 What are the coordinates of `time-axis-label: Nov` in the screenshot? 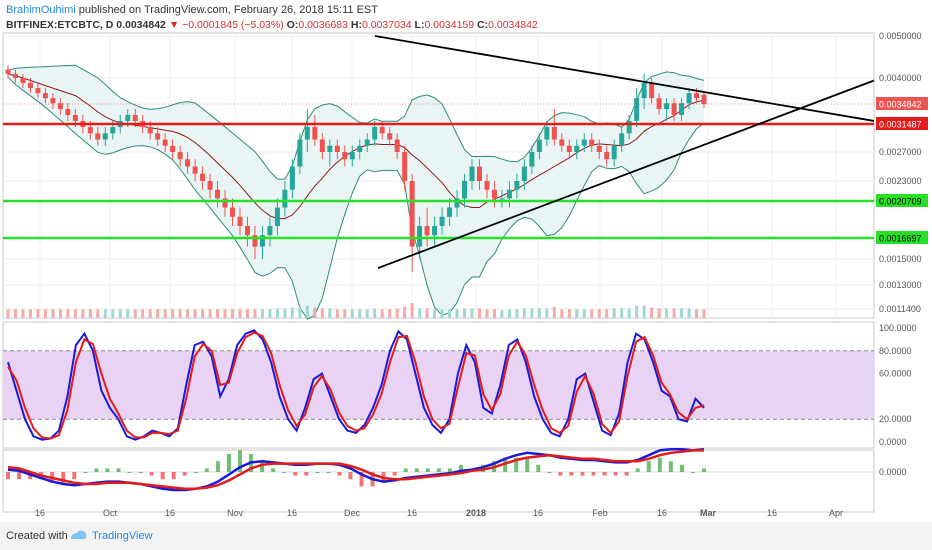 It's located at (235, 513).